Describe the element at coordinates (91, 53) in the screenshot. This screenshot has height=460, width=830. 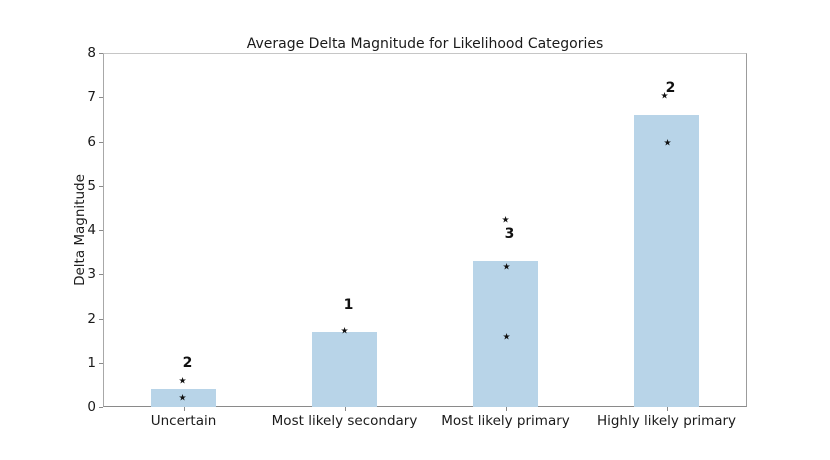
I see `y-tick-label: 8` at that location.